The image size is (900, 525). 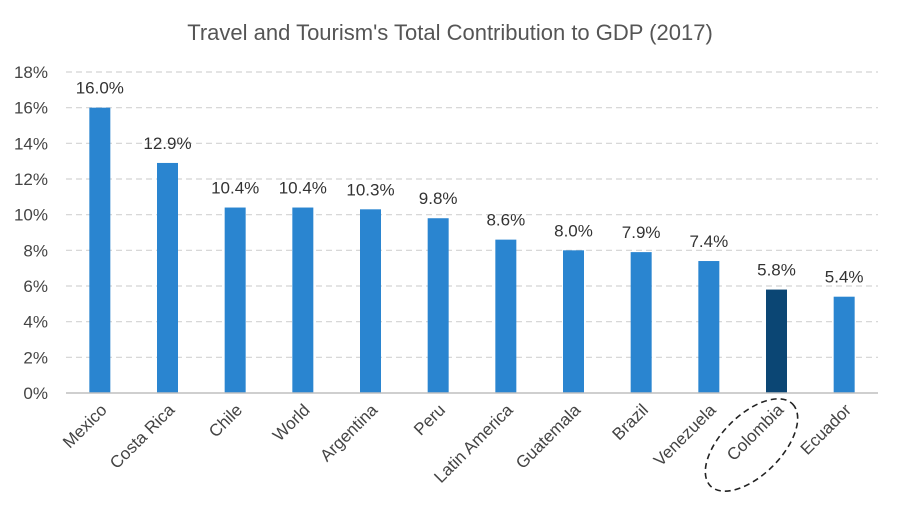 What do you see at coordinates (31, 72) in the screenshot?
I see `y-tick-label: 18%` at bounding box center [31, 72].